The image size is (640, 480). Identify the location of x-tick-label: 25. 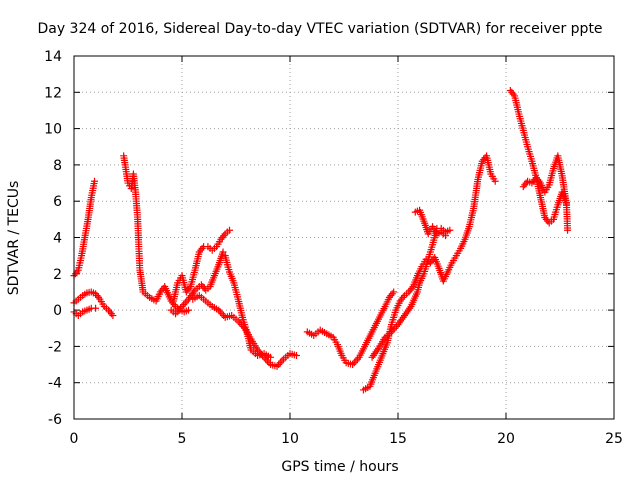
(614, 439).